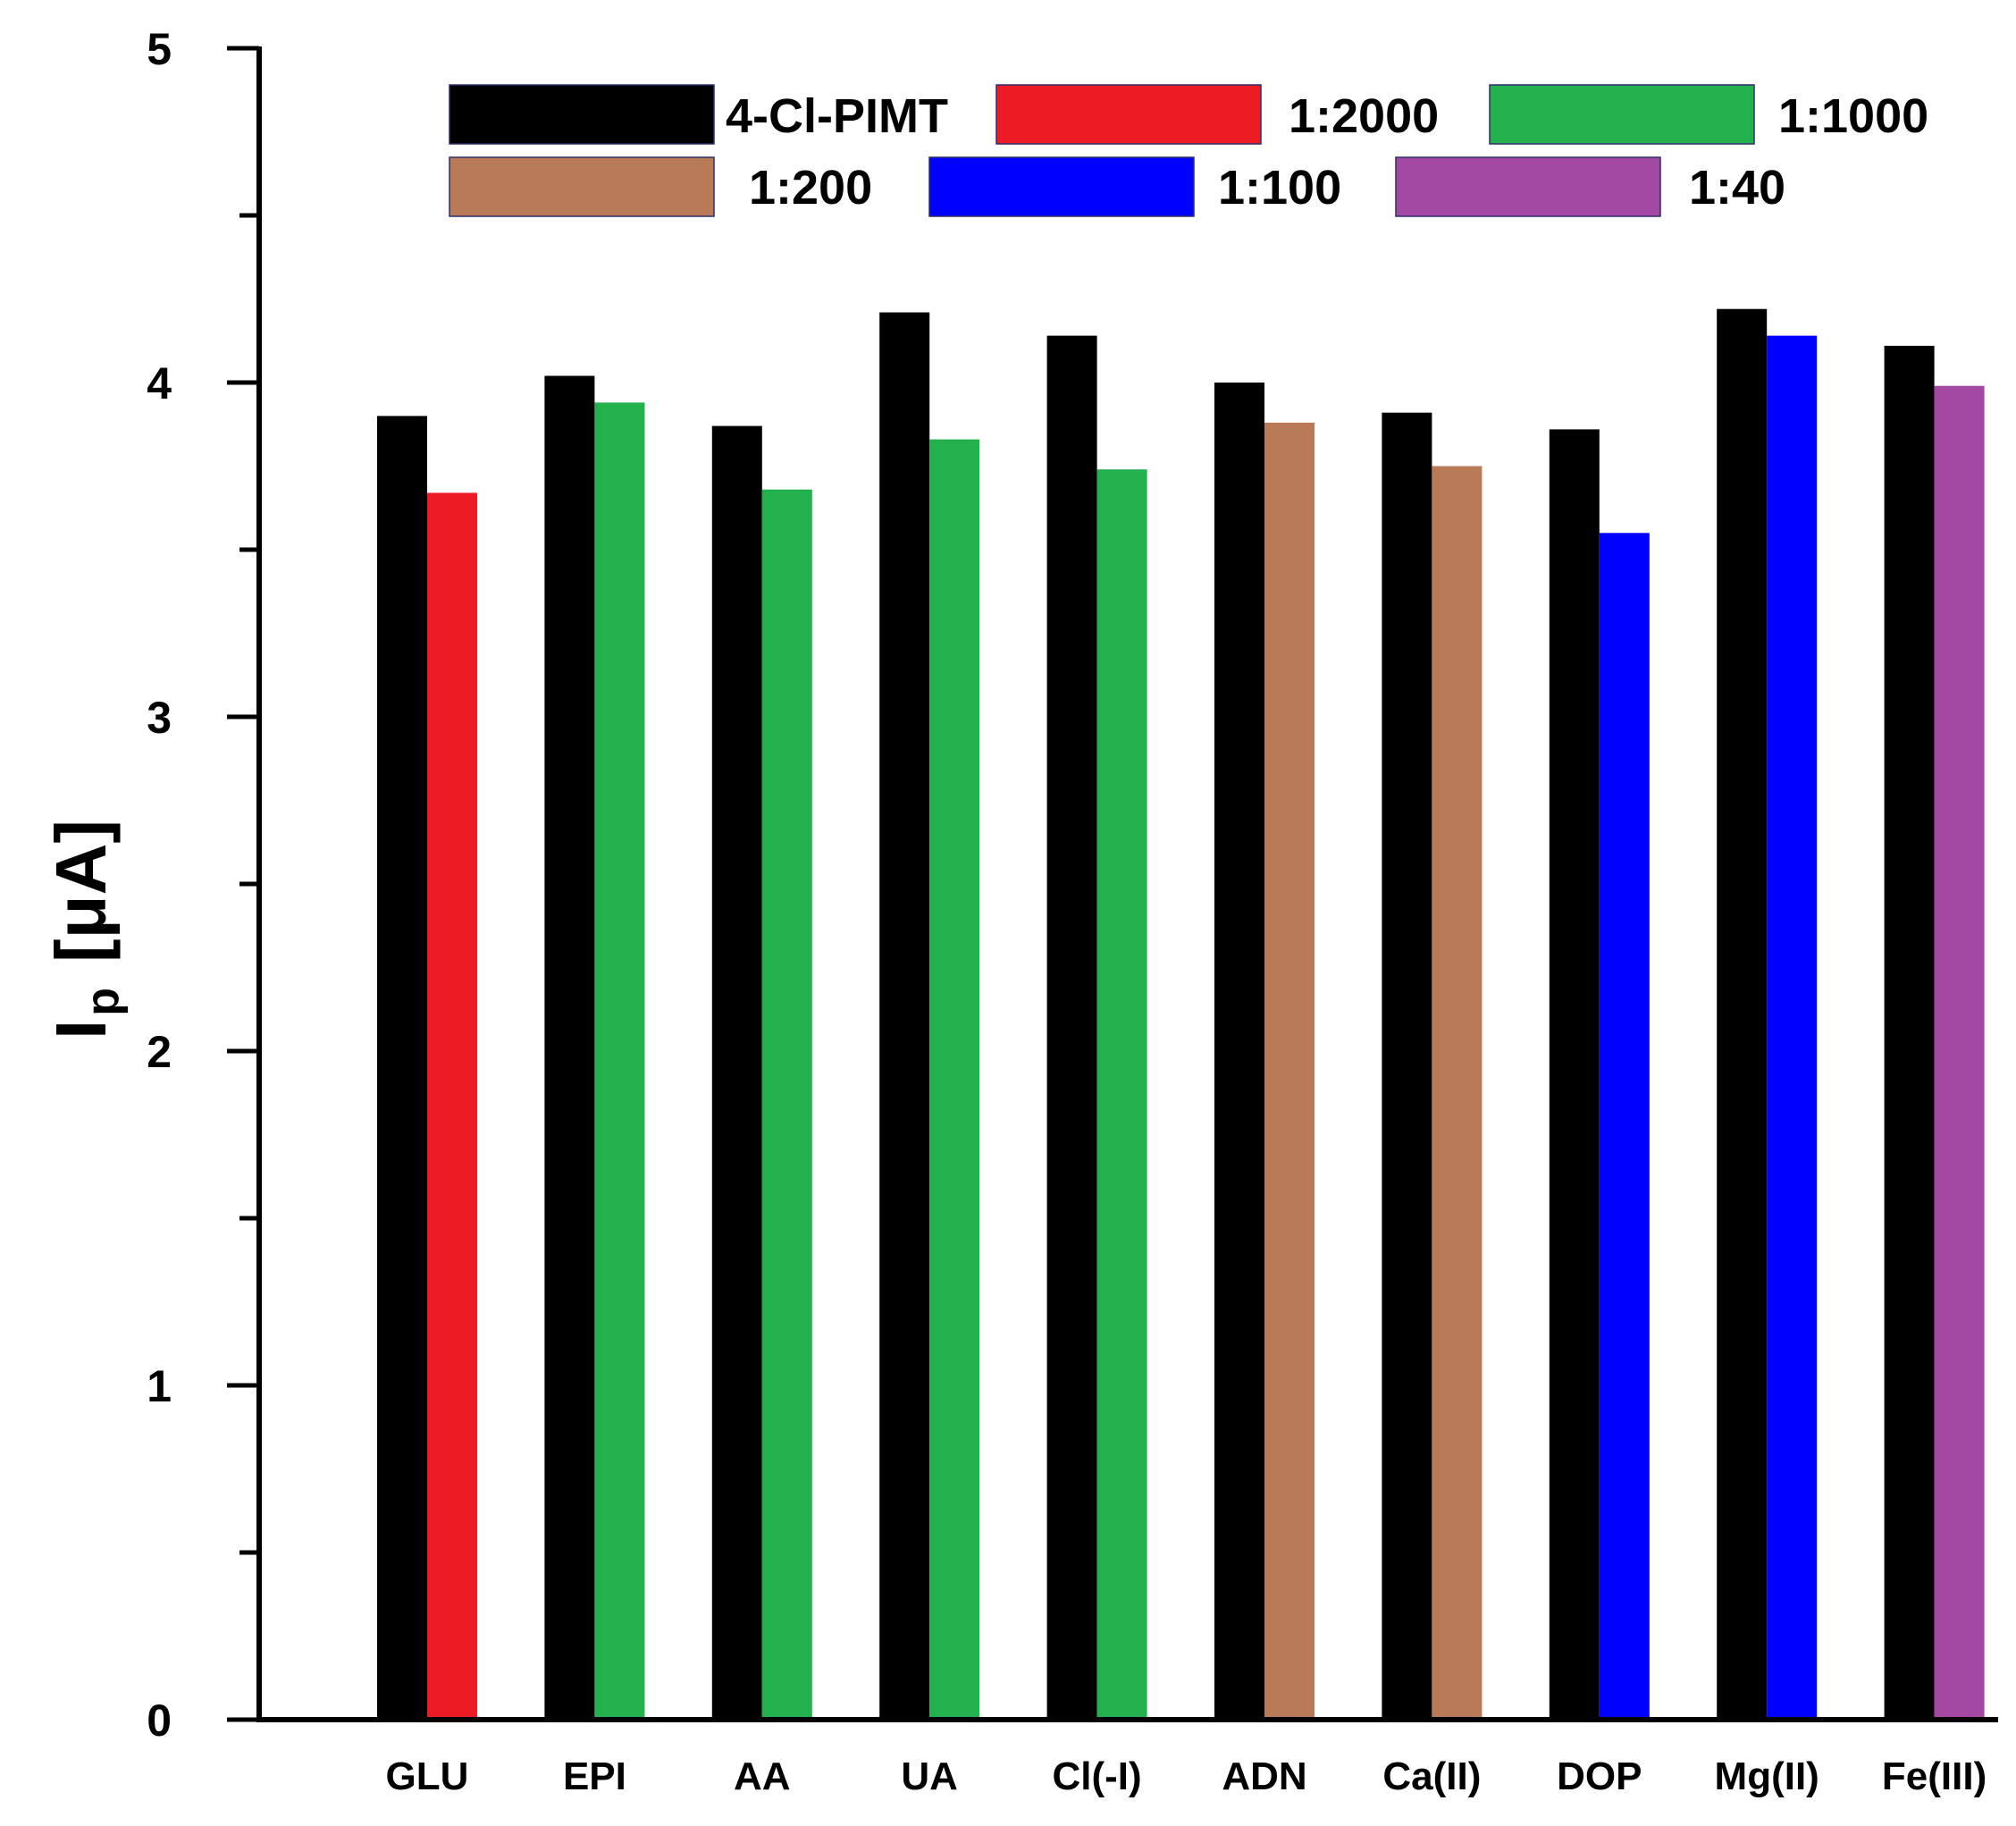  What do you see at coordinates (1279, 188) in the screenshot?
I see `legend-label-1:100: 1:100` at bounding box center [1279, 188].